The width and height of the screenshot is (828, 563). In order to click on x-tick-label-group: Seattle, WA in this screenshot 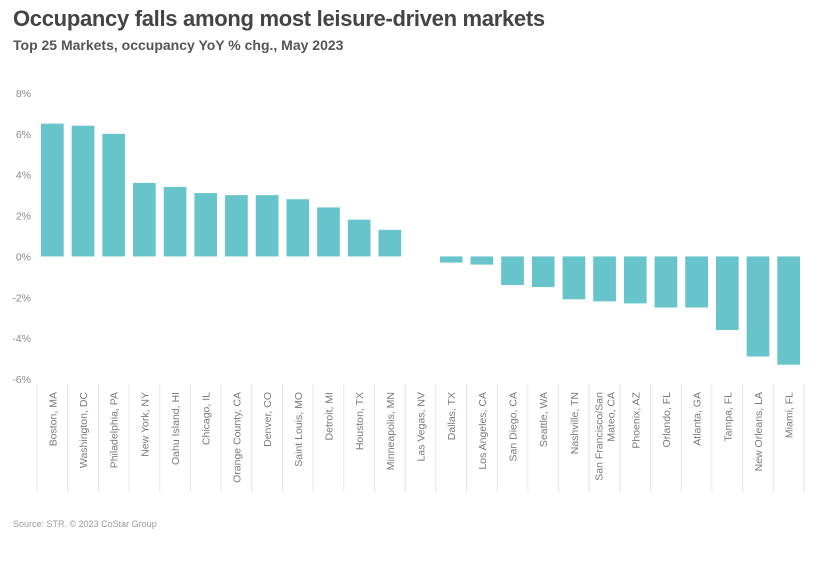, I will do `click(544, 419)`.